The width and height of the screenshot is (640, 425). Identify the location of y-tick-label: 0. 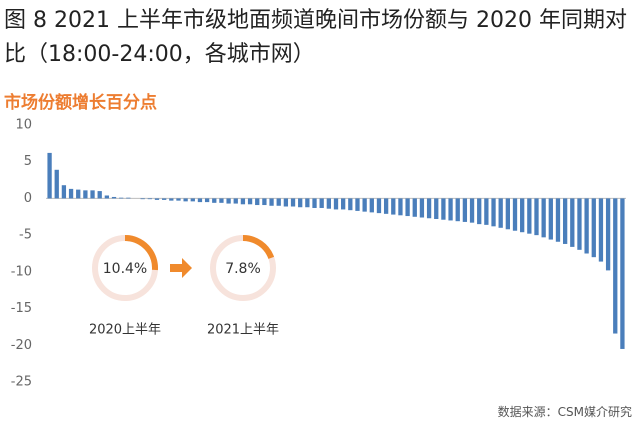
(28, 198).